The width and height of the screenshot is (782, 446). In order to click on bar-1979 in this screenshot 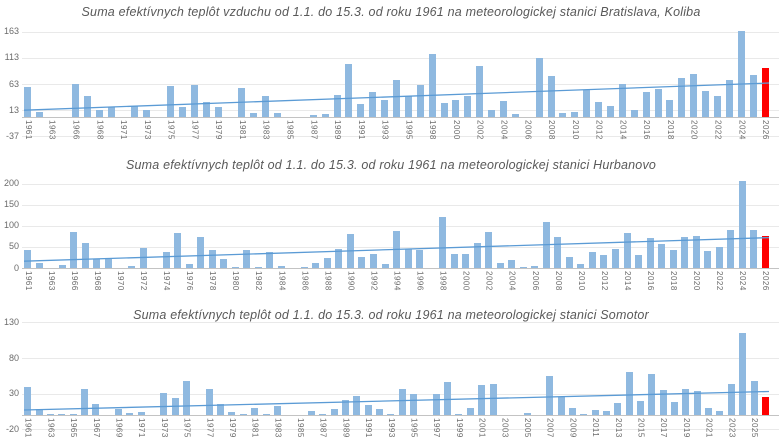, I will do `click(224, 263)`.